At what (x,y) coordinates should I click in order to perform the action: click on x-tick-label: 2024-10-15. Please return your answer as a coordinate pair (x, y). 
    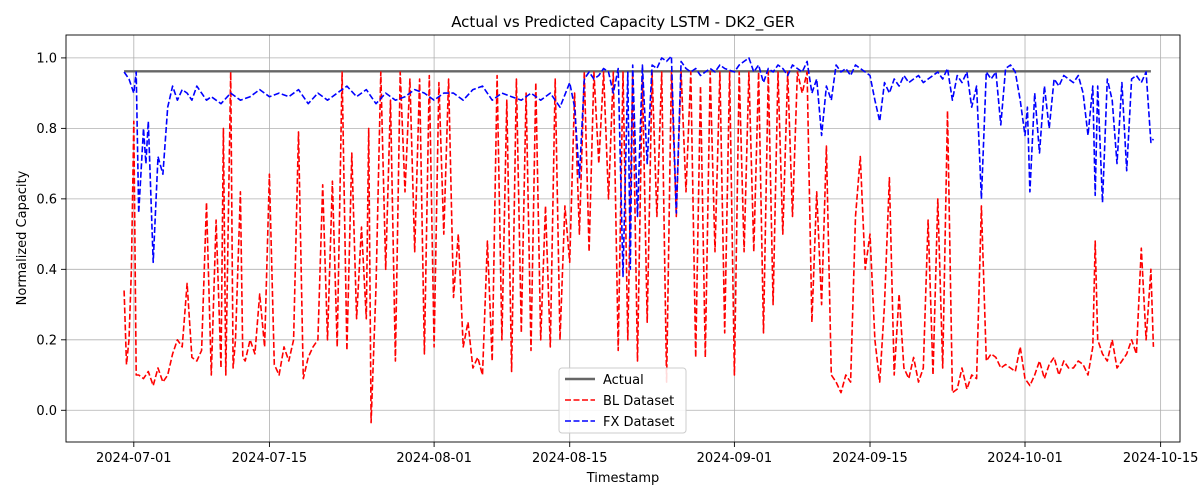
    Looking at the image, I should click on (1161, 458).